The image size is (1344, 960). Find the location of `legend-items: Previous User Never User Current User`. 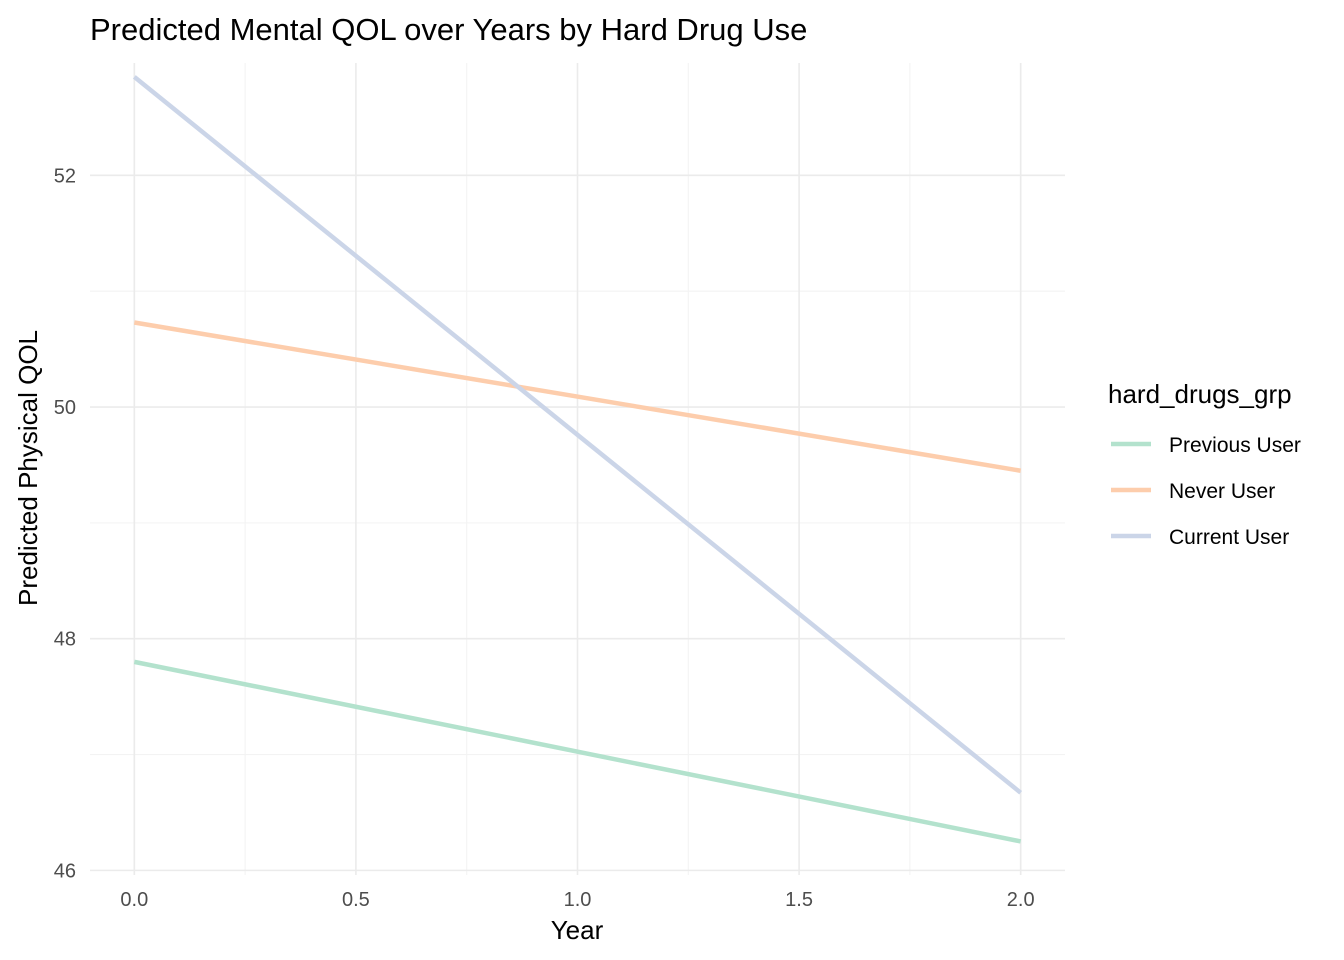

legend-items: Previous User Never User Current User is located at coordinates (1206, 491).